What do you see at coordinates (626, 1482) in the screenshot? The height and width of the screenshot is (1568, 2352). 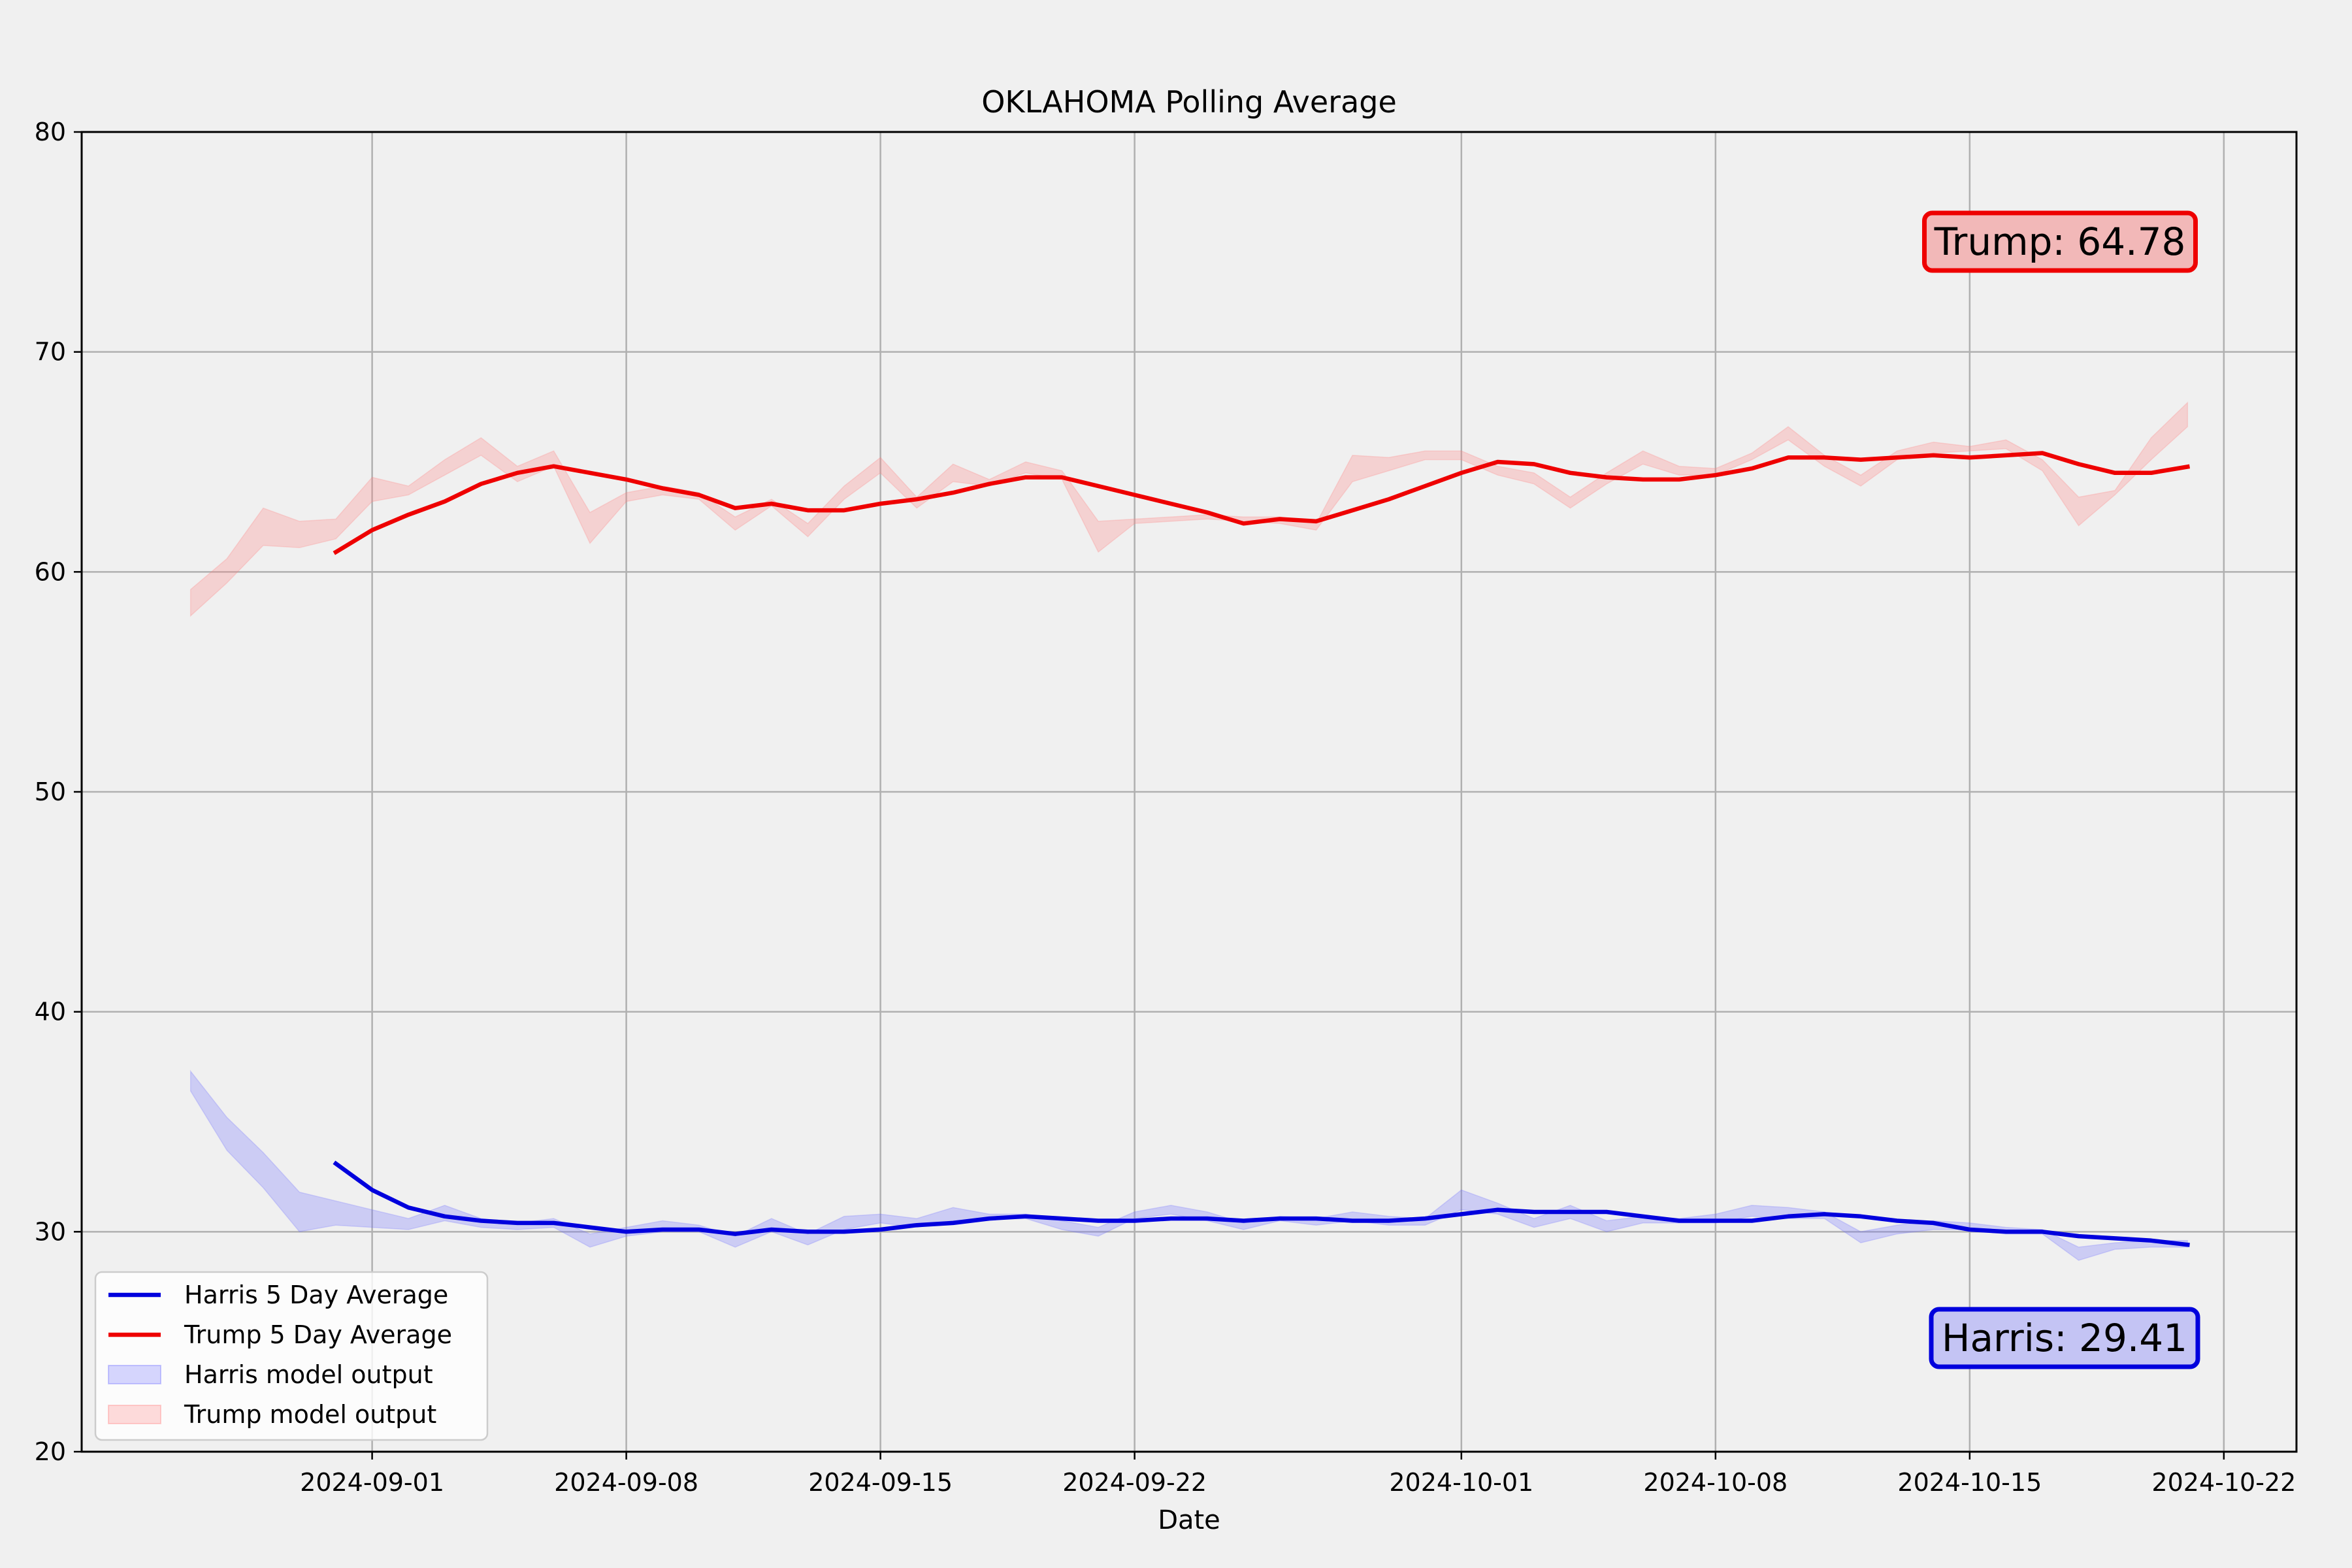 I see `x-tick-label: 2024-09-08` at bounding box center [626, 1482].